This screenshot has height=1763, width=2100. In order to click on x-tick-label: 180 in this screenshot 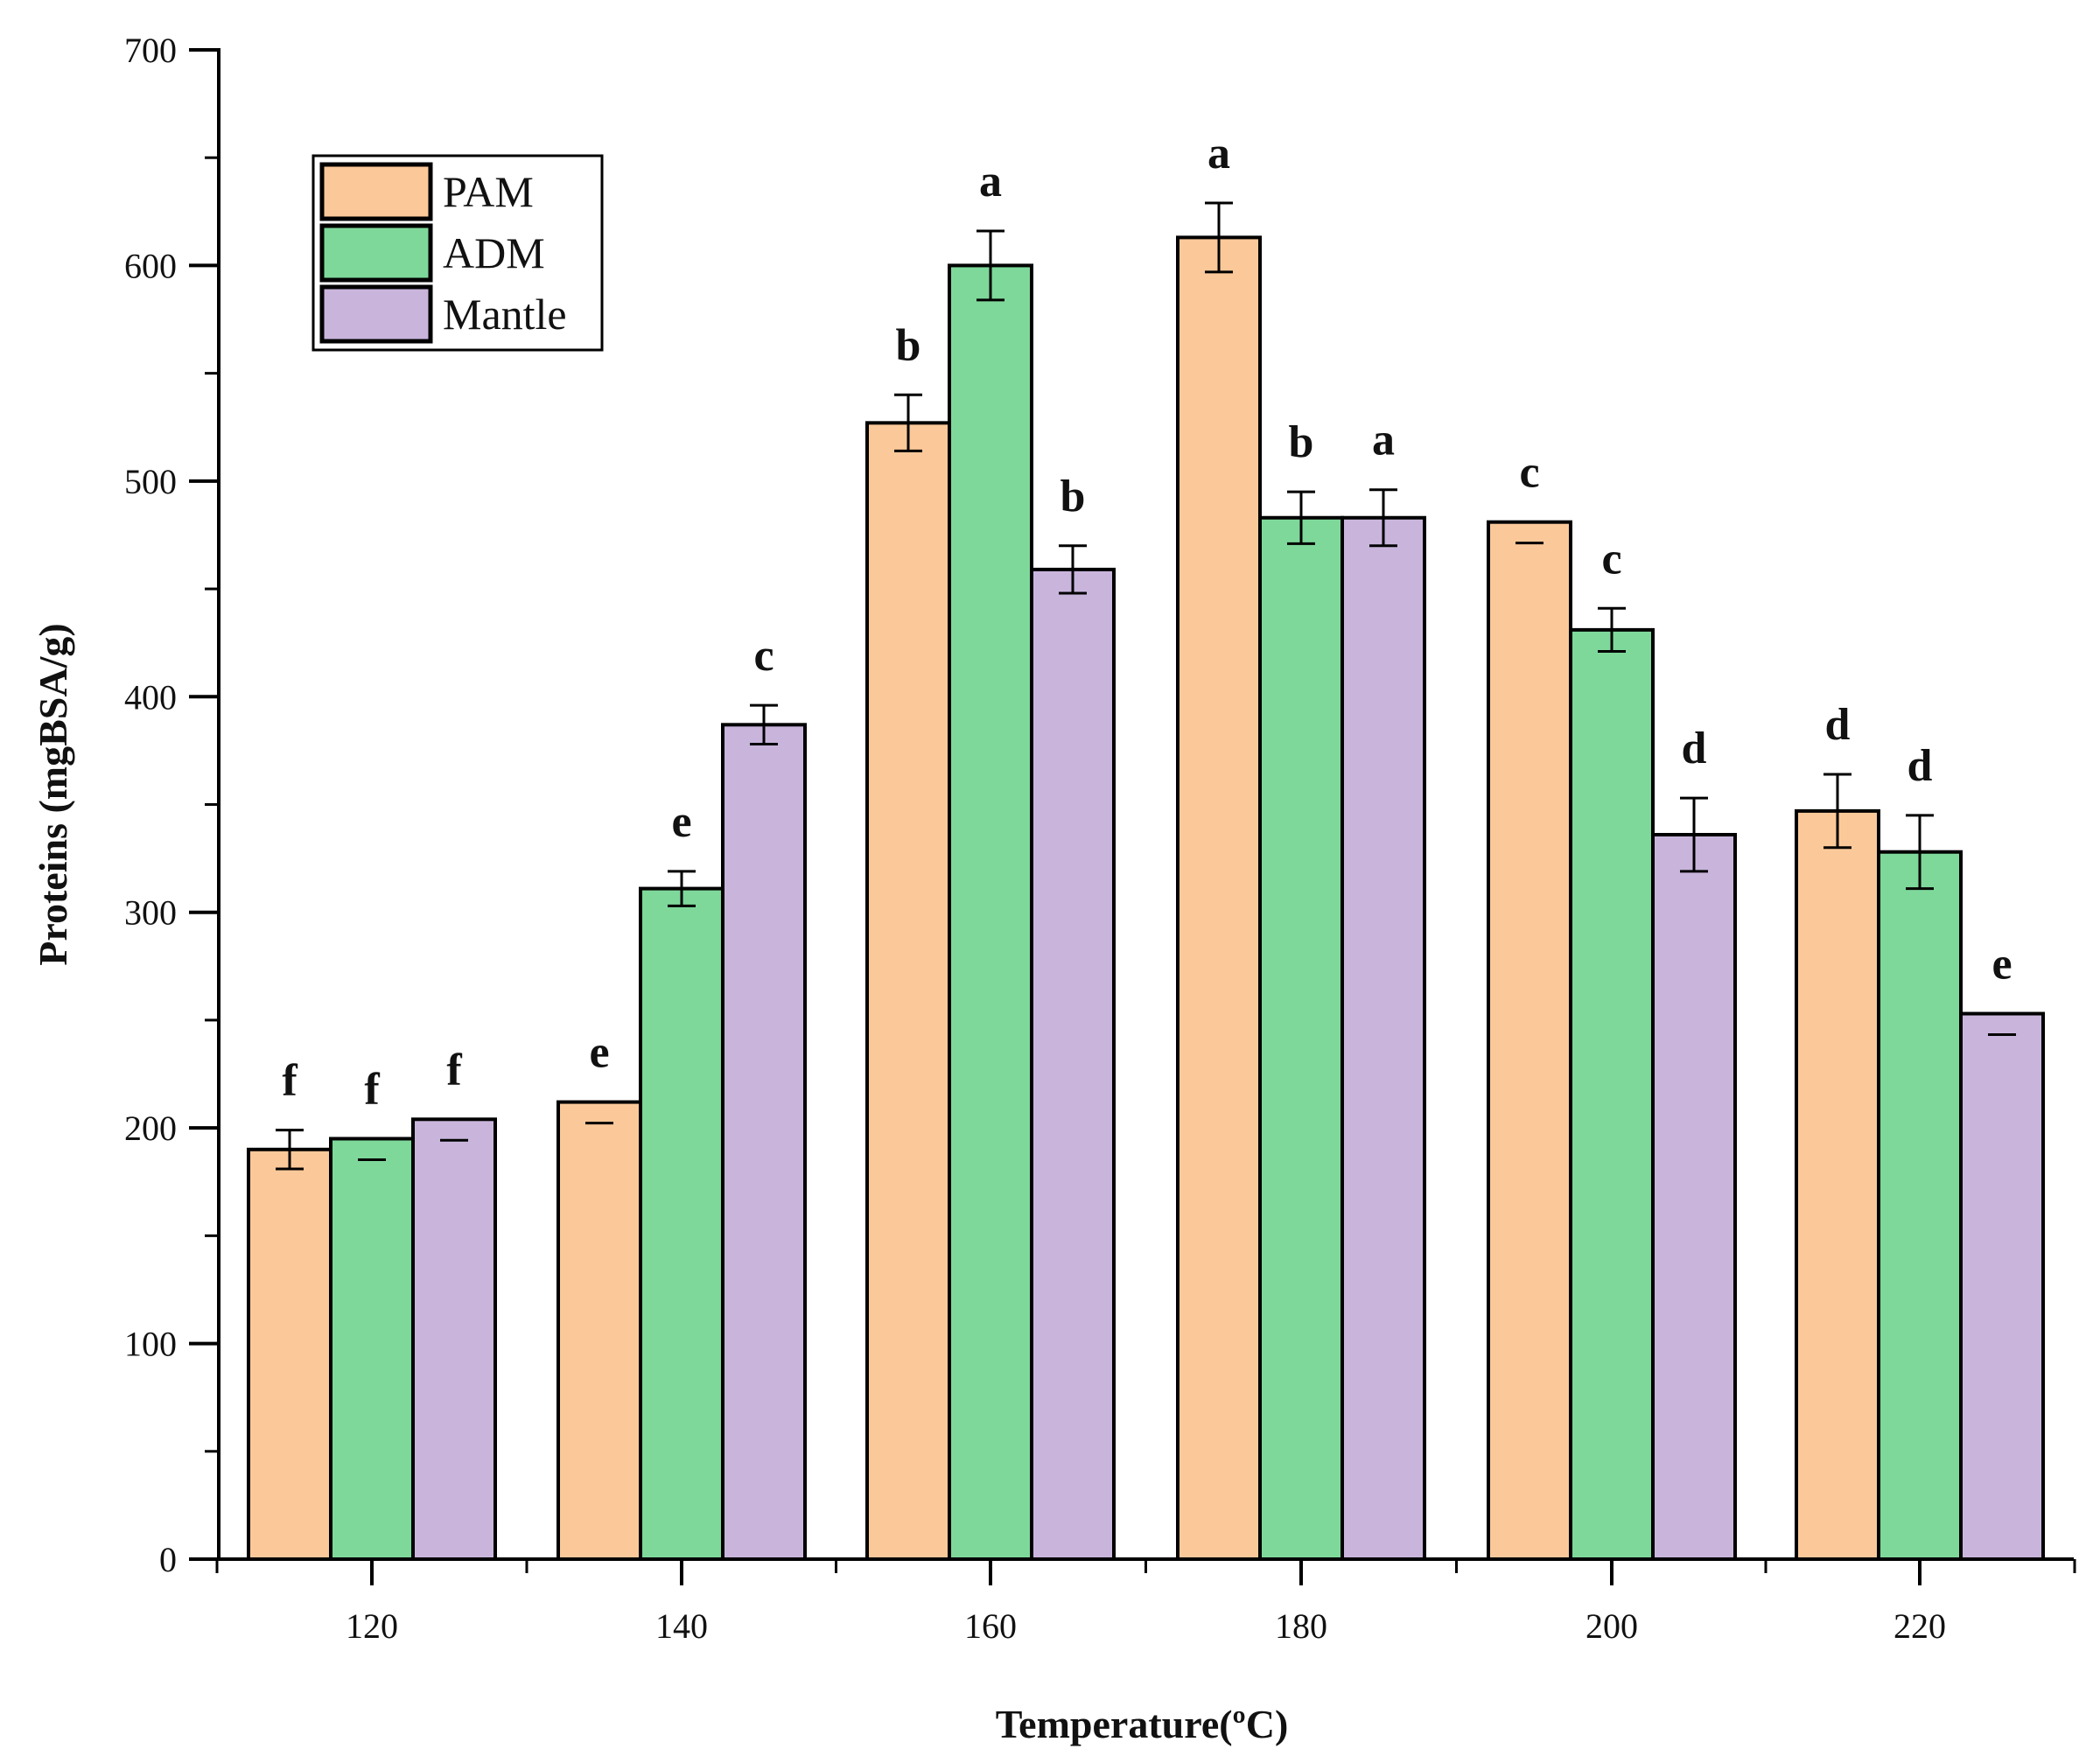, I will do `click(1301, 1626)`.